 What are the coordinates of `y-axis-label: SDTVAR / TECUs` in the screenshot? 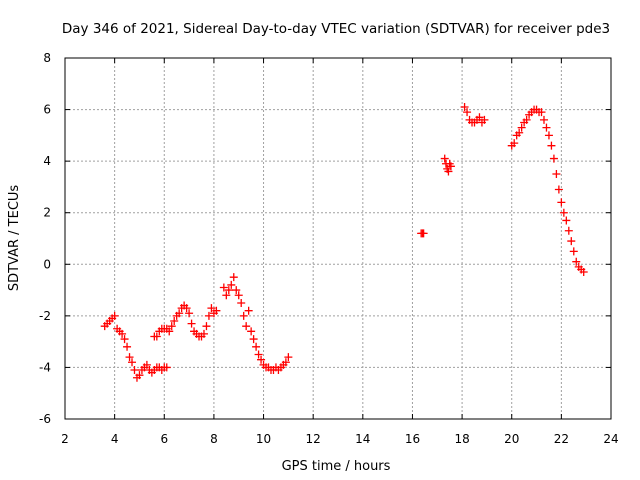 It's located at (14, 238).